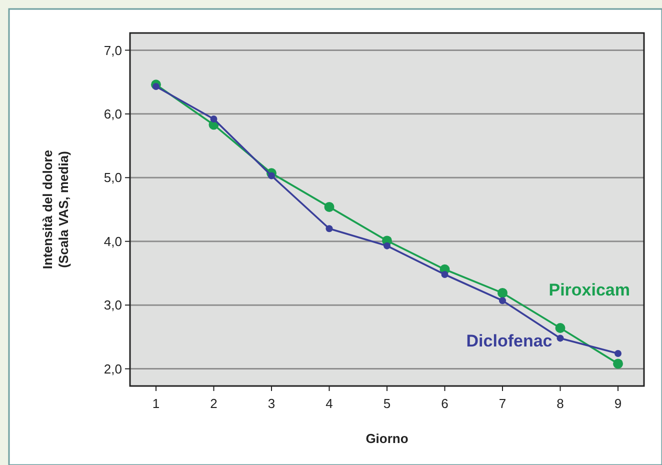  Describe the element at coordinates (509, 341) in the screenshot. I see `series-label: Diclofenac` at that location.